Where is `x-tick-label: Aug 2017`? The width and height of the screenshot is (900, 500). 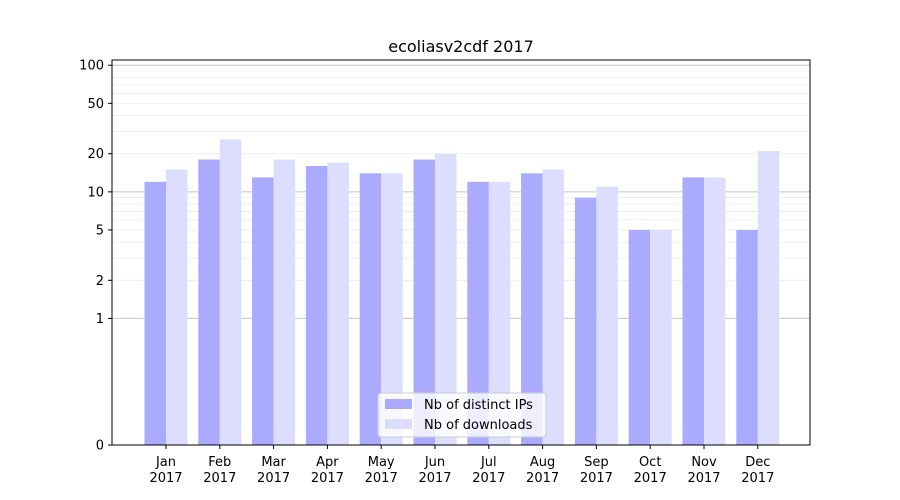
x-tick-label: Aug 2017 is located at coordinates (542, 470).